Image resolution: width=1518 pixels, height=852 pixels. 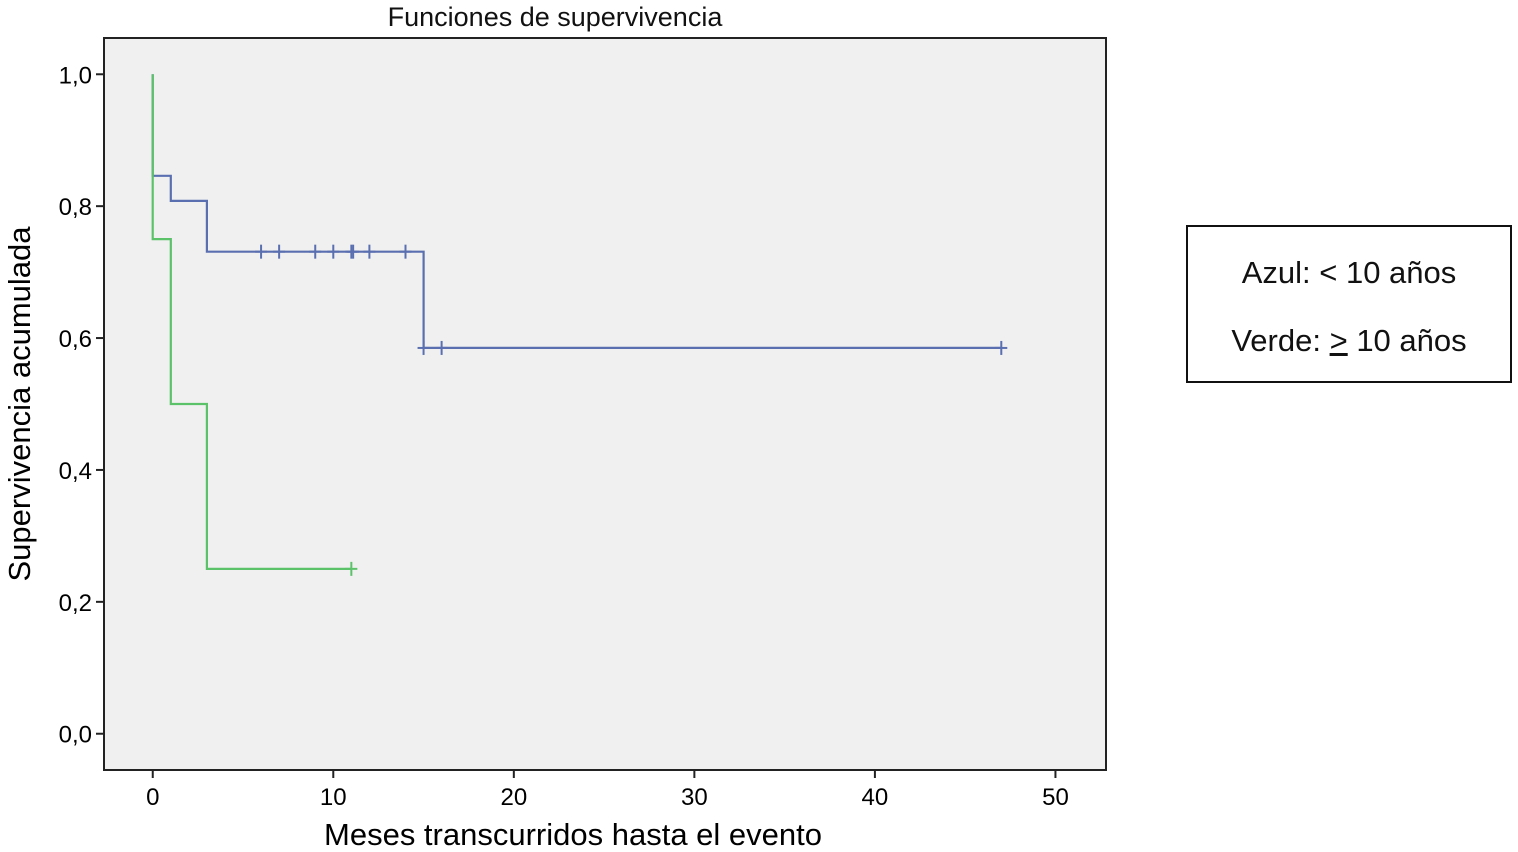 I want to click on greater-equal-symbol: >, so click(x=1338, y=340).